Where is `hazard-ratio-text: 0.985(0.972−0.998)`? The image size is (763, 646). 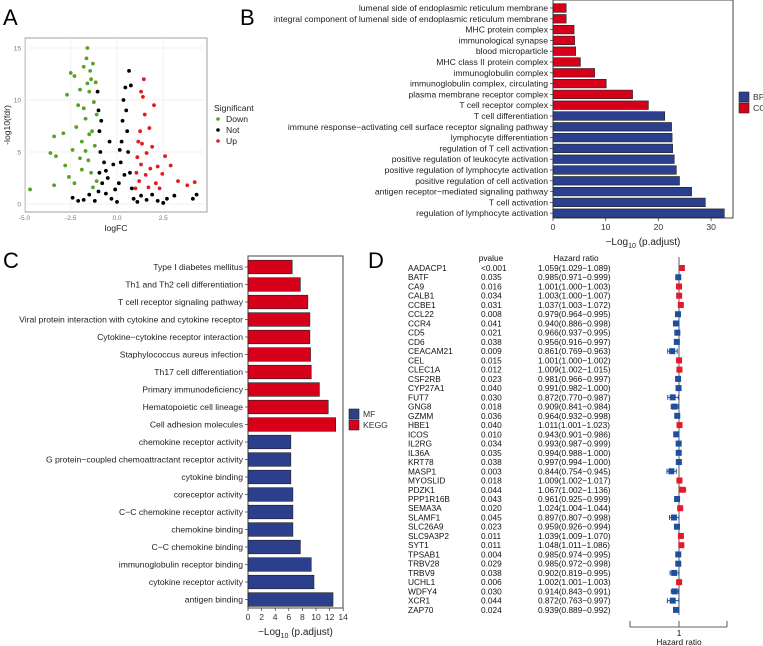
hazard-ratio-text: 0.985(0.972−0.998) is located at coordinates (574, 564).